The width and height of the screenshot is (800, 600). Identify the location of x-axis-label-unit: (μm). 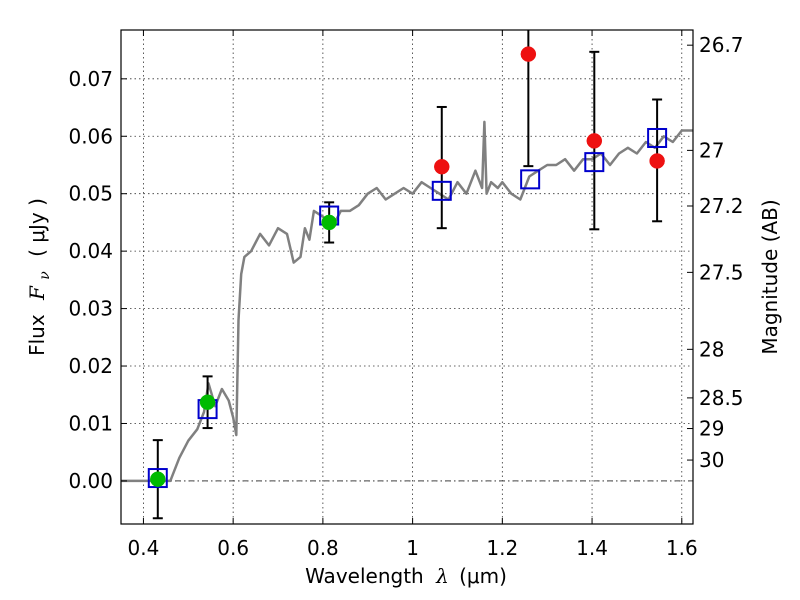
(483, 576).